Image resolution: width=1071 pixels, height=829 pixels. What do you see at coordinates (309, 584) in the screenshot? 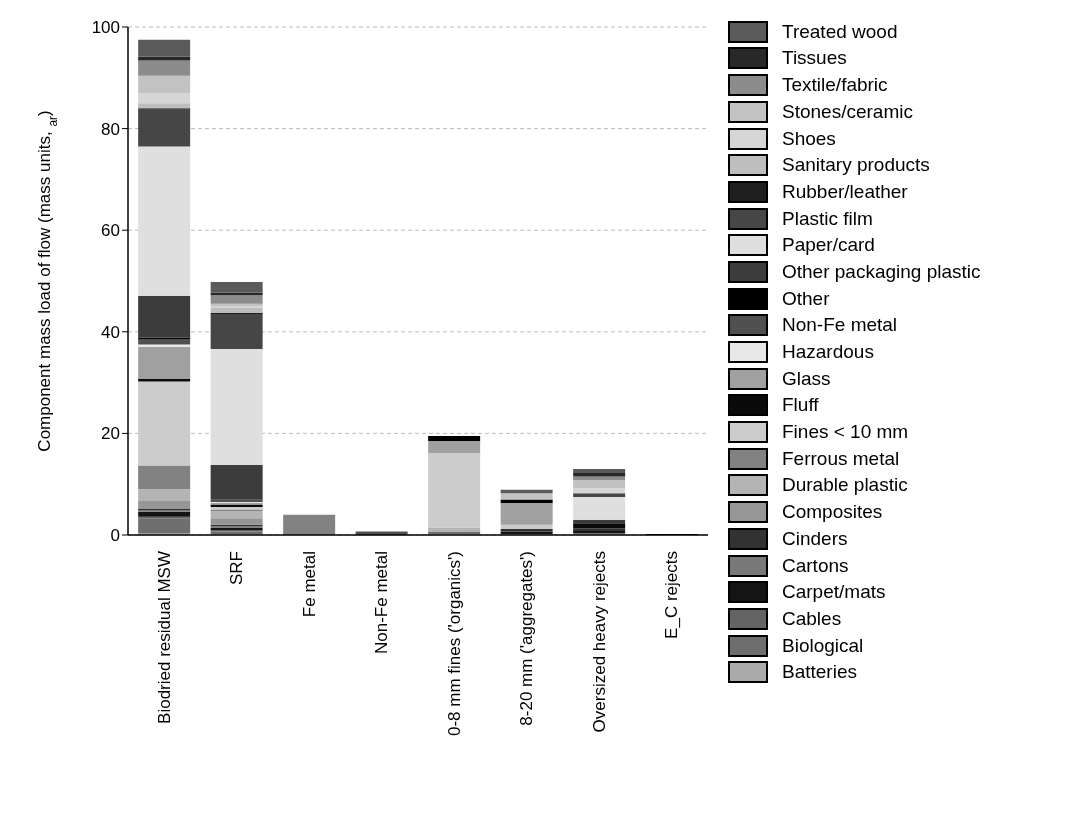
I see `x-tick-label: Fe metal` at bounding box center [309, 584].